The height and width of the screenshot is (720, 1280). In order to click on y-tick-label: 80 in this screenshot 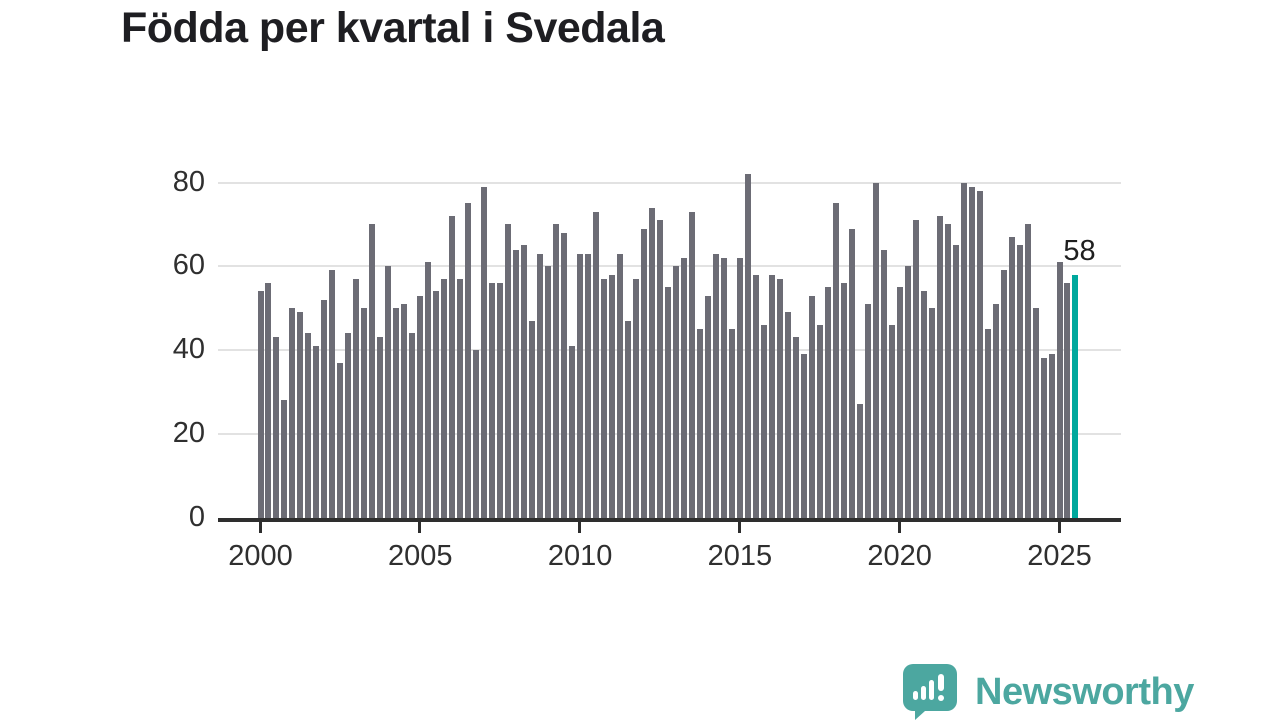, I will do `click(188, 181)`.